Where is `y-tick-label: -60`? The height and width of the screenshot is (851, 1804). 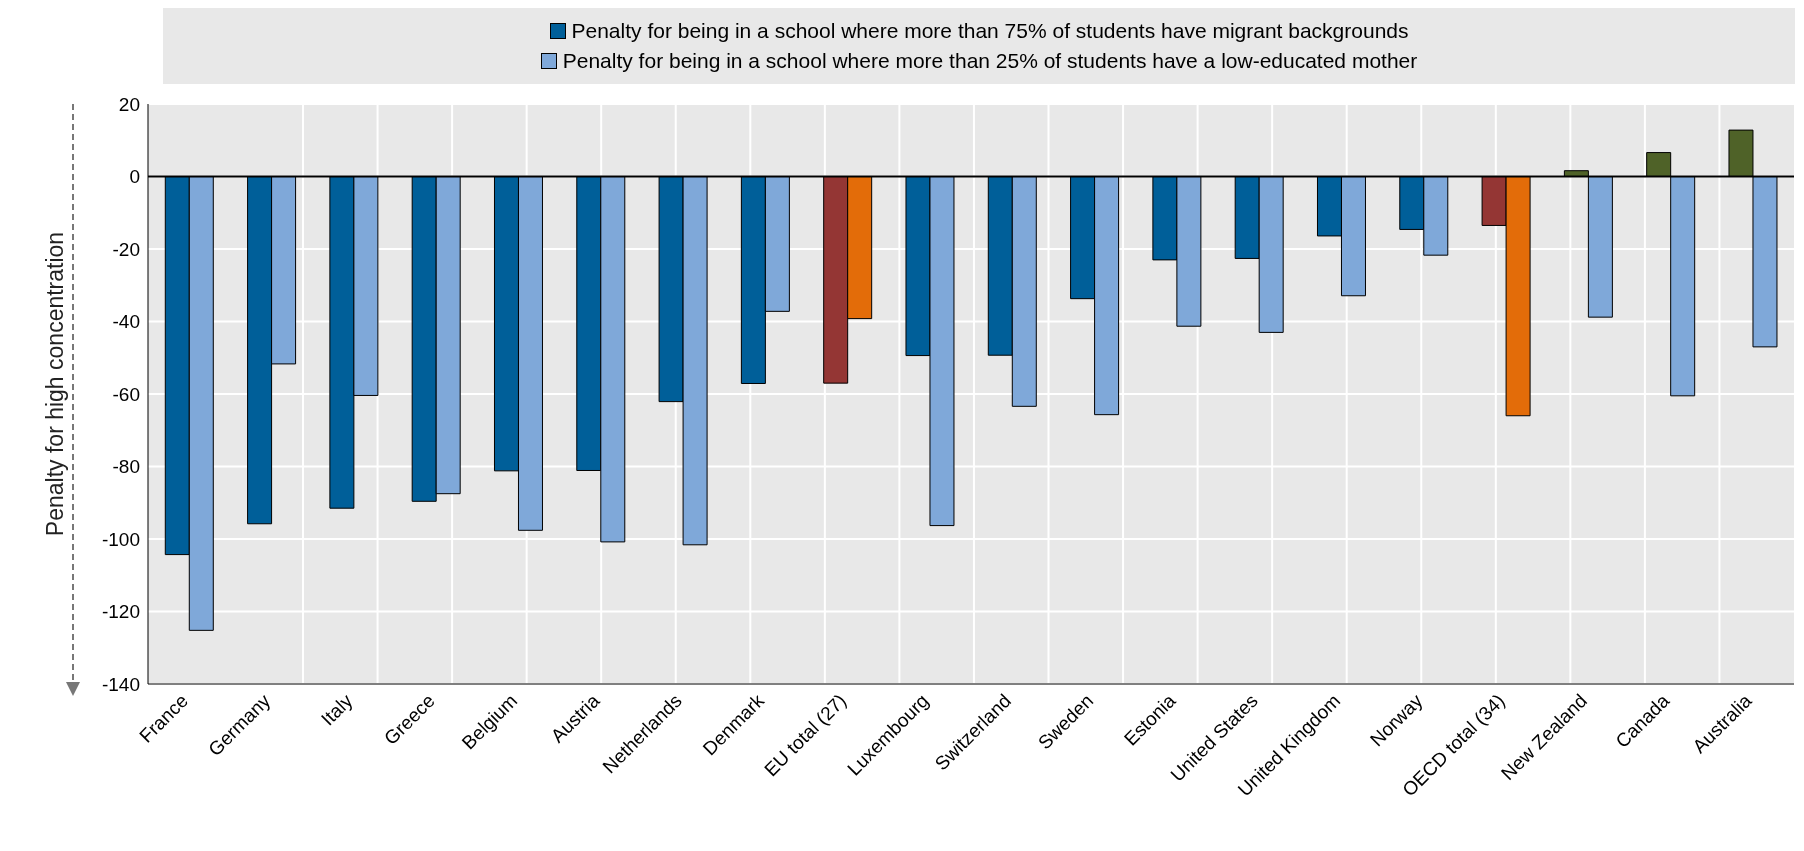
y-tick-label: -60 is located at coordinates (126, 394).